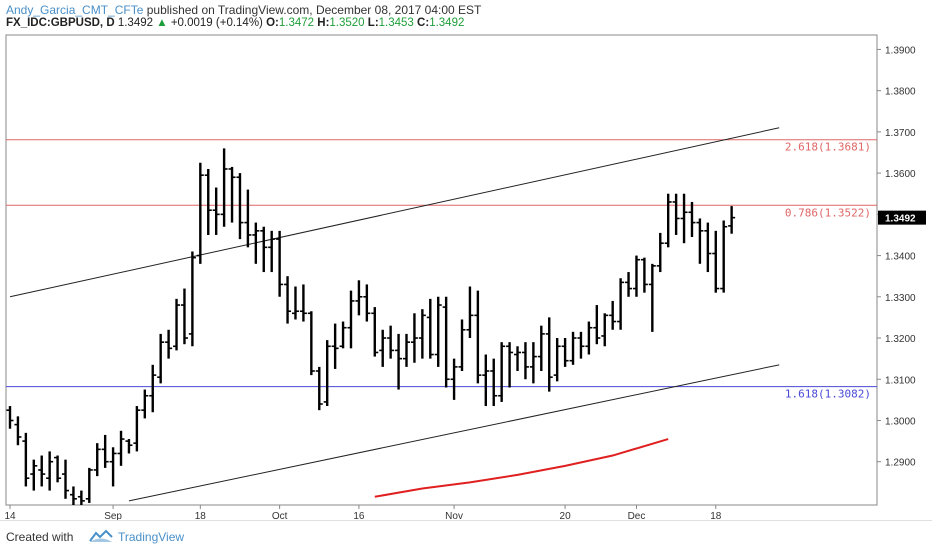  What do you see at coordinates (296, 23) in the screenshot?
I see `open-value: 1.3472` at bounding box center [296, 23].